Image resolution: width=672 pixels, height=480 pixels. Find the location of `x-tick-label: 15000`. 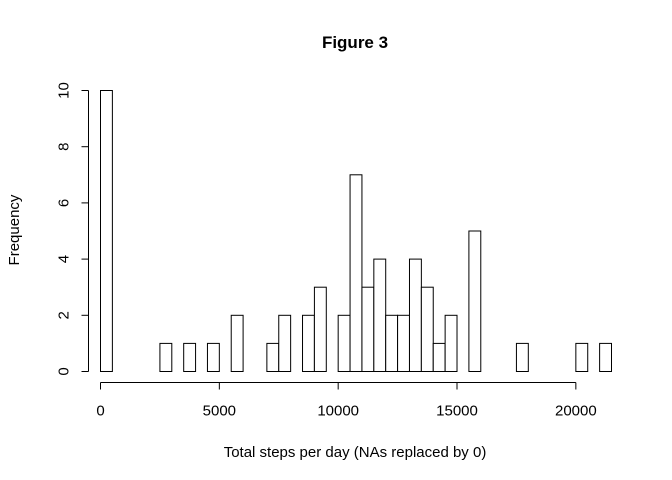

x-tick-label: 15000 is located at coordinates (457, 411).